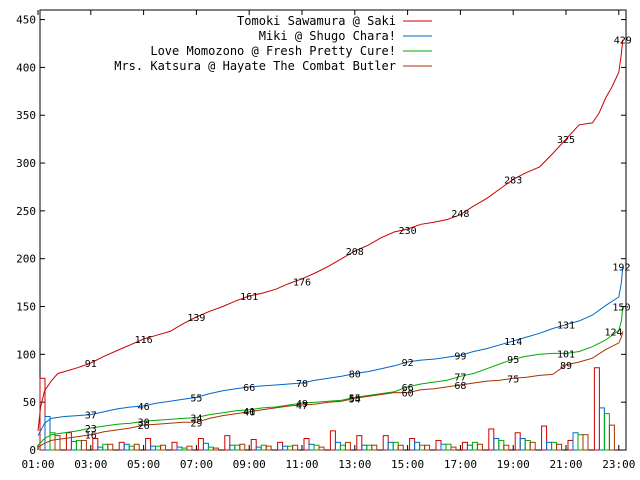 This screenshot has width=640, height=480. I want to click on data-label: 99, so click(460, 356).